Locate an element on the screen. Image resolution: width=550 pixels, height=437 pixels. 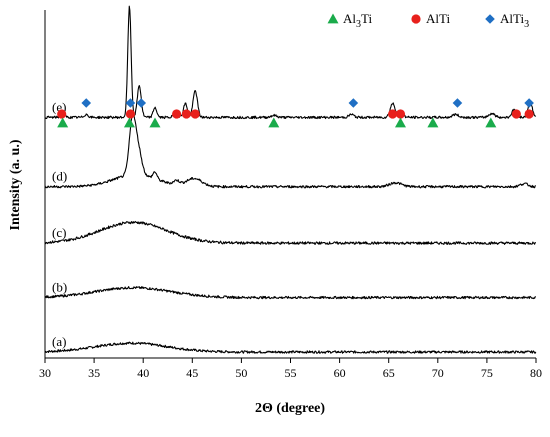
x-tick-label: 35 is located at coordinates (94, 373).